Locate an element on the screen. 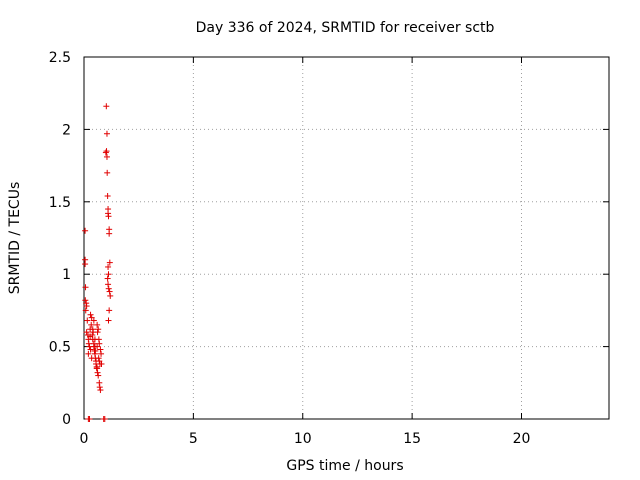 The image size is (640, 480). y-tick-label: 1 is located at coordinates (66, 275).